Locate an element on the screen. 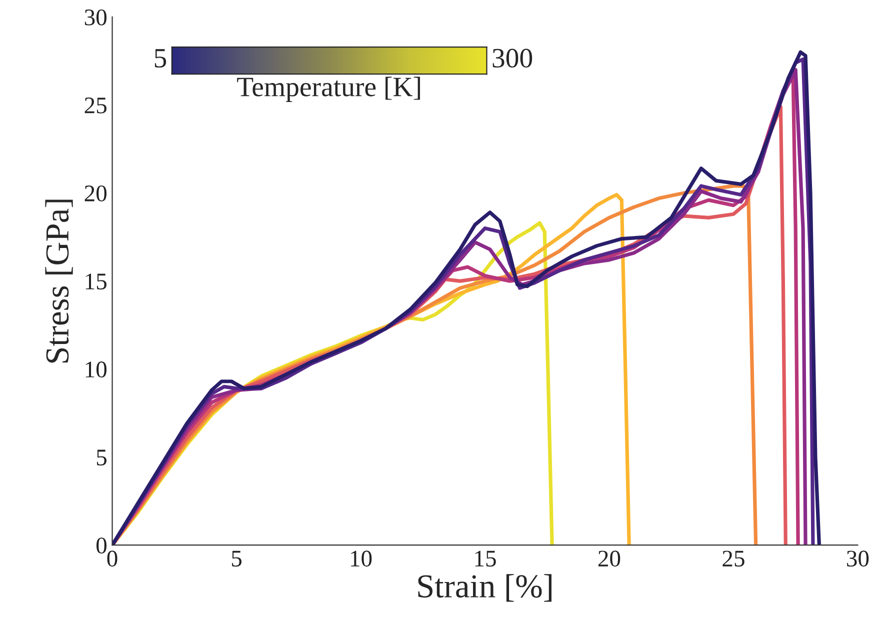 This screenshot has height=628, width=877. y-tick-label: 15 is located at coordinates (96, 282).